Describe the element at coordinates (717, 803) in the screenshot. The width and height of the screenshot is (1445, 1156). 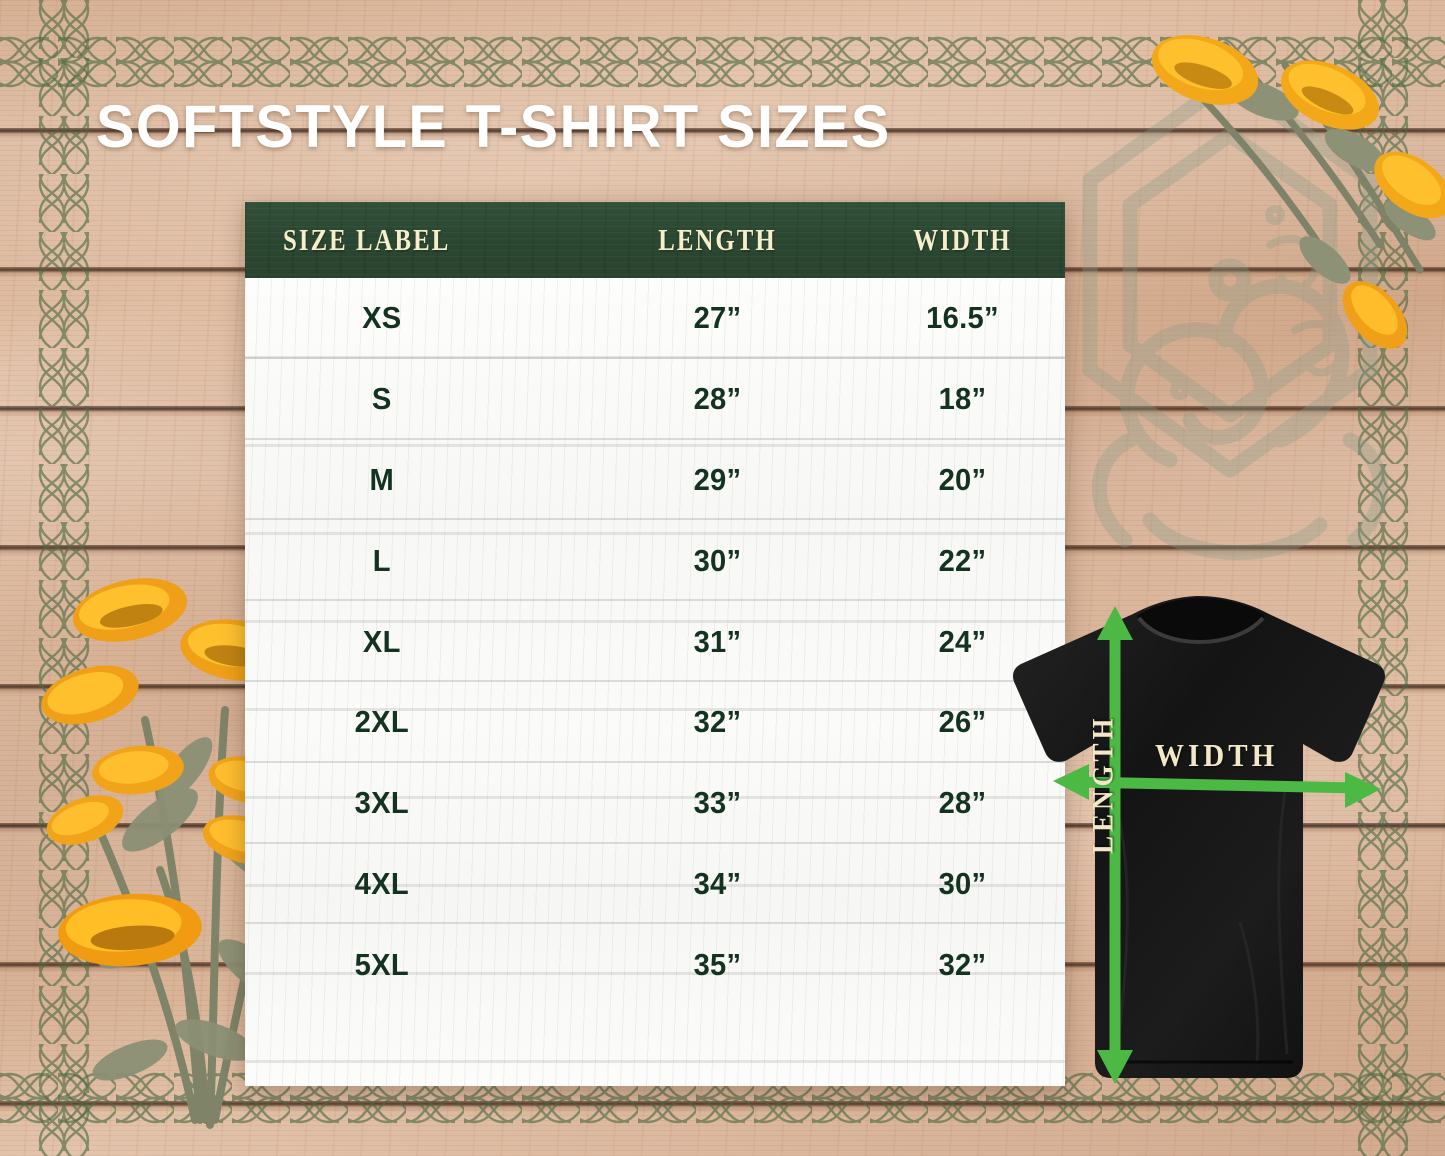
I see `cell-length: 33”` at that location.